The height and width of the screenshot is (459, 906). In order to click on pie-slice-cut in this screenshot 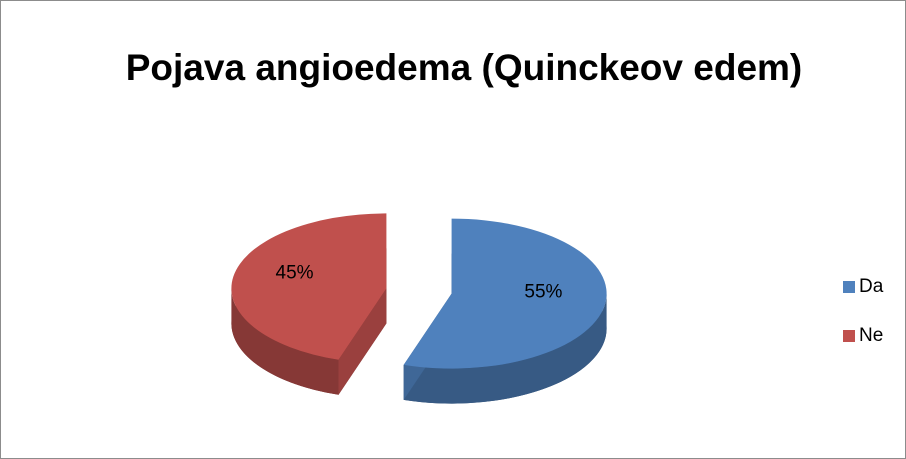, I will do `click(362, 341)`.